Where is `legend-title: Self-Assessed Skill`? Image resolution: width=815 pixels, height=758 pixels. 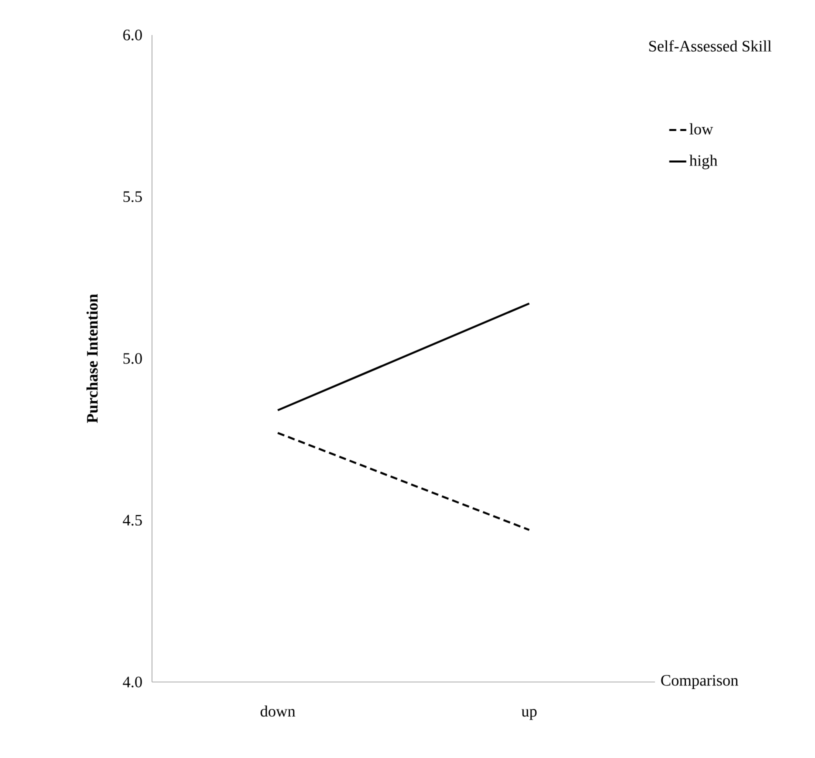
legend-title: Self-Assessed Skill is located at coordinates (710, 46).